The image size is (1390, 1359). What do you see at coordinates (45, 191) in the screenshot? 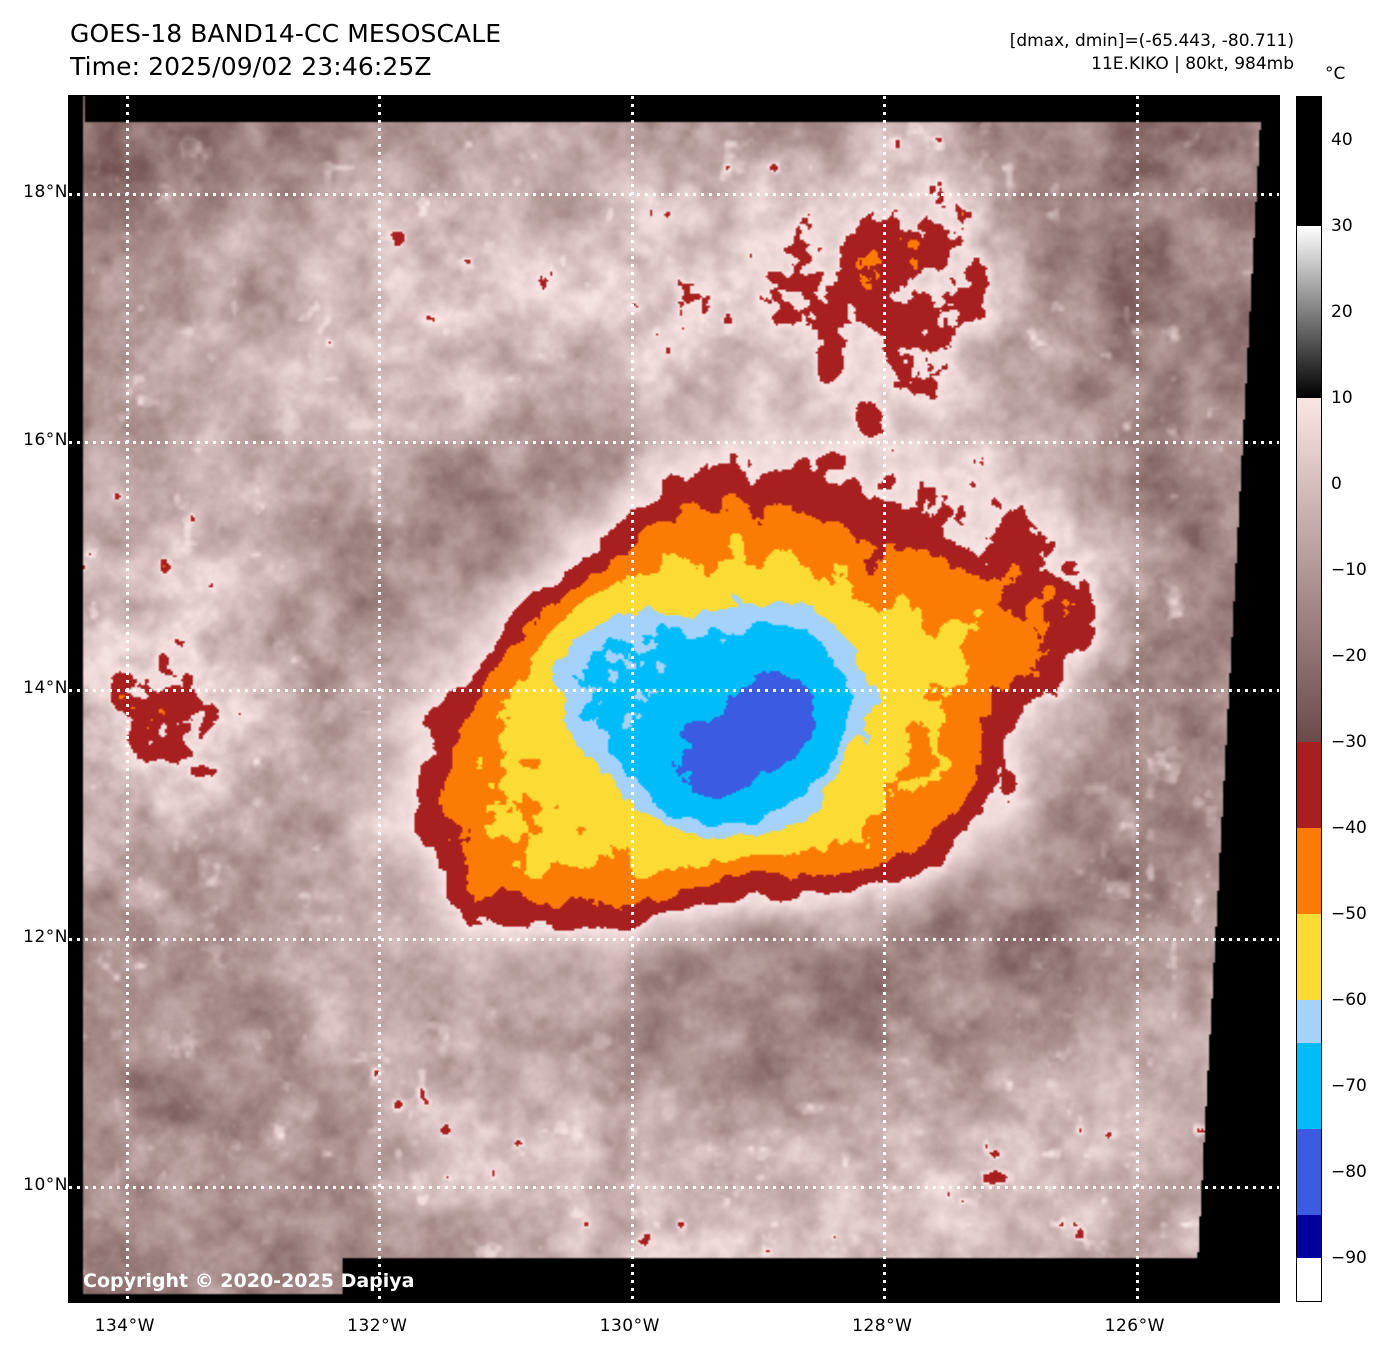
I see `lat-tick-label: 18°N` at bounding box center [45, 191].